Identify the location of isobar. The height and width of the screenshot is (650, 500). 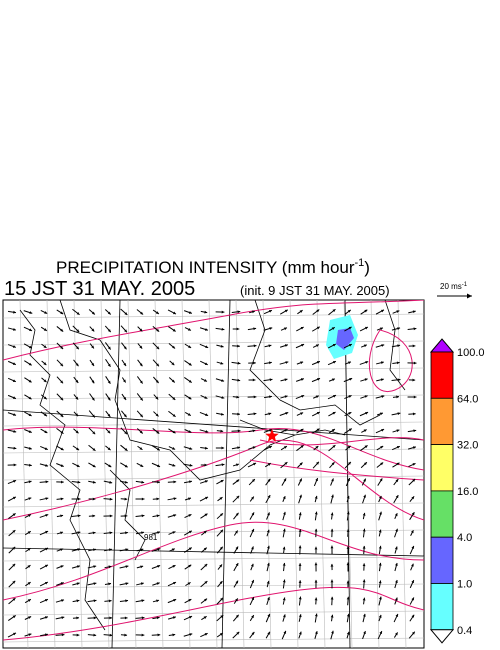
(213, 613).